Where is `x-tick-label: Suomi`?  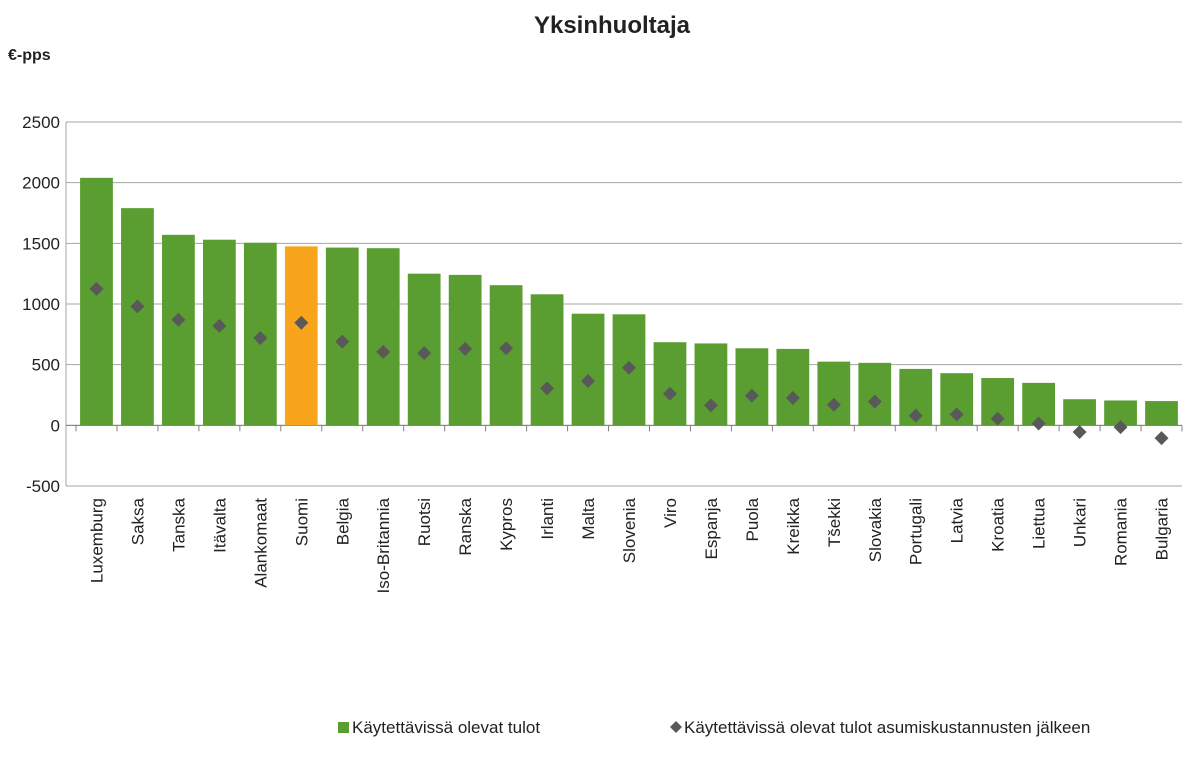
x-tick-label: Suomi is located at coordinates (301, 522).